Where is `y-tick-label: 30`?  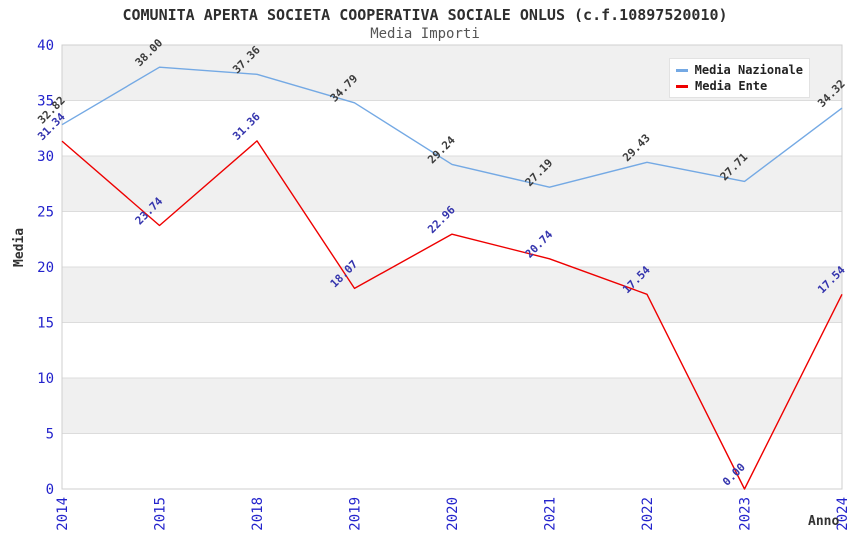 y-tick-label: 30 is located at coordinates (45, 157).